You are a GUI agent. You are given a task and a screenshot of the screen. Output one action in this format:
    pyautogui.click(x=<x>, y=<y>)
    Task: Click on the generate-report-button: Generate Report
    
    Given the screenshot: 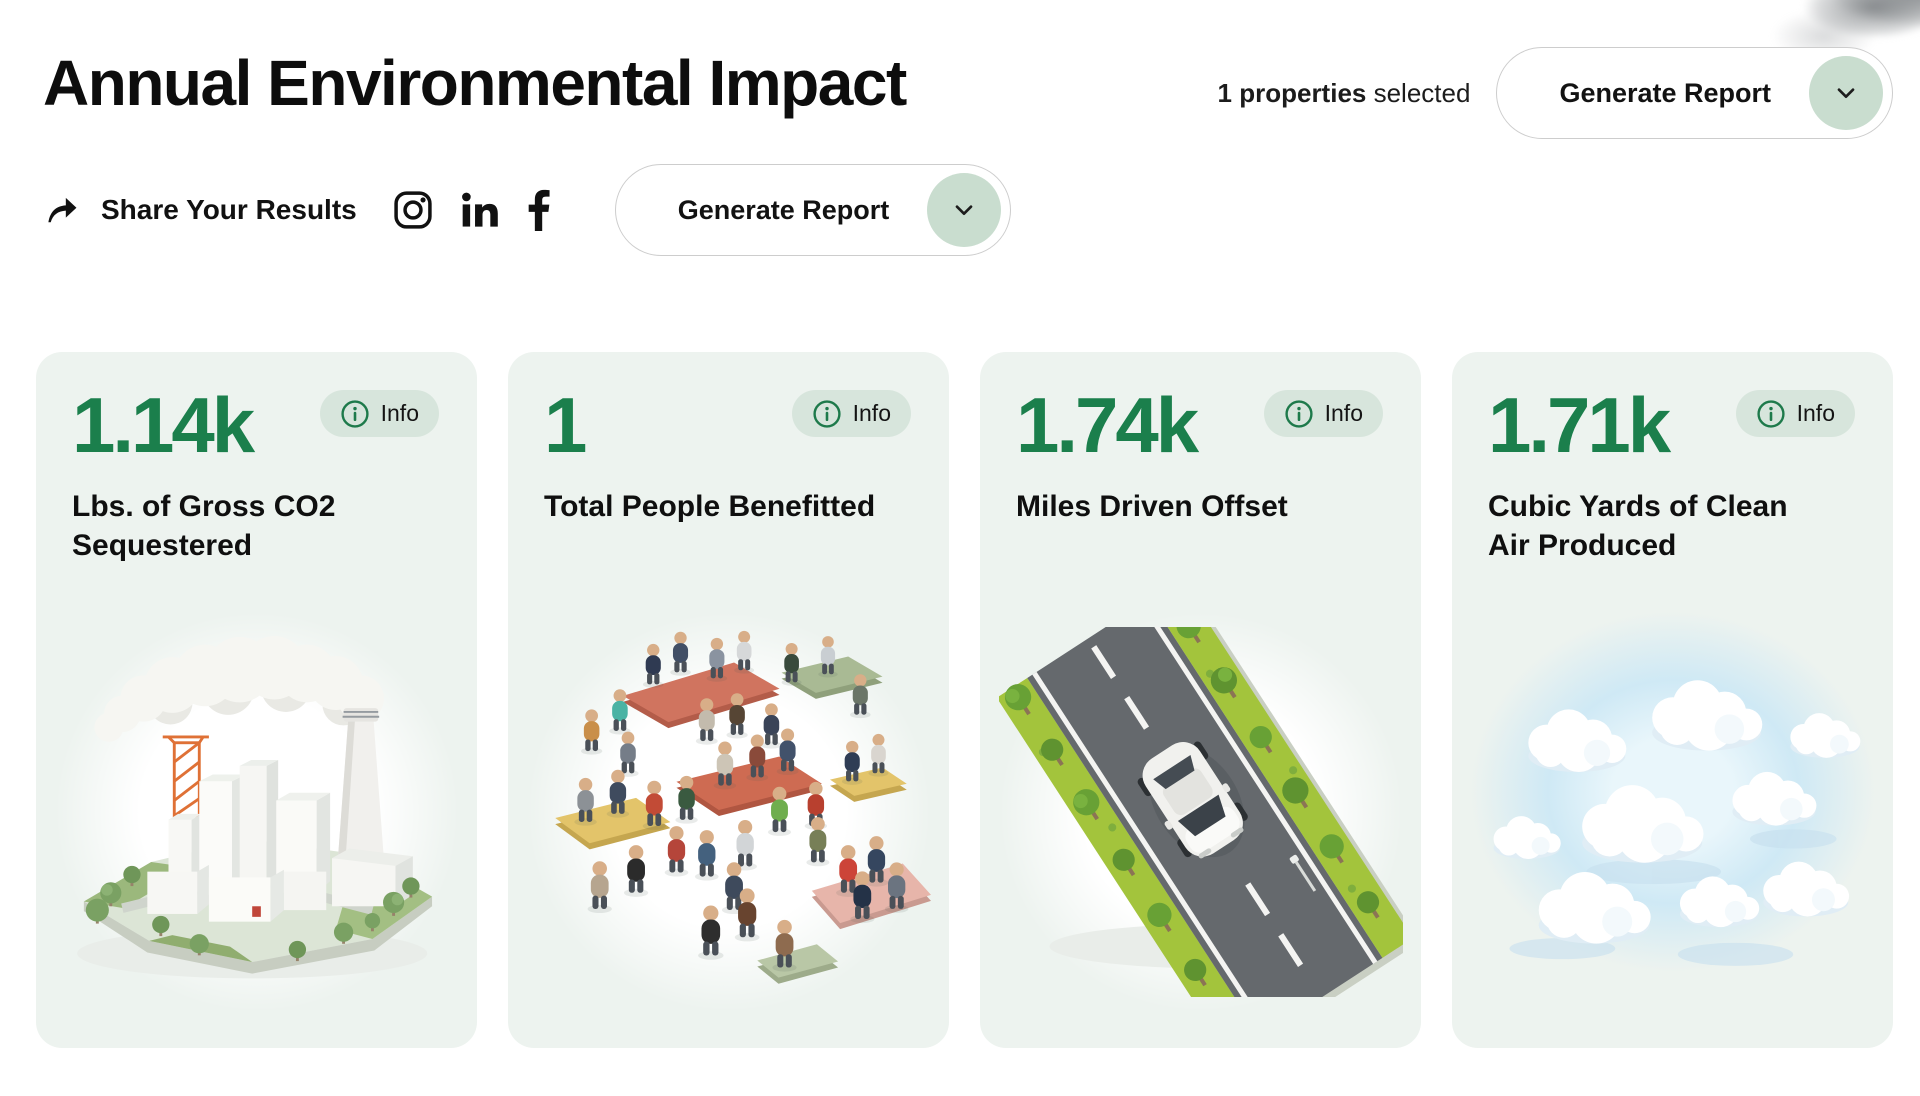 What is the action you would take?
    pyautogui.click(x=1694, y=93)
    